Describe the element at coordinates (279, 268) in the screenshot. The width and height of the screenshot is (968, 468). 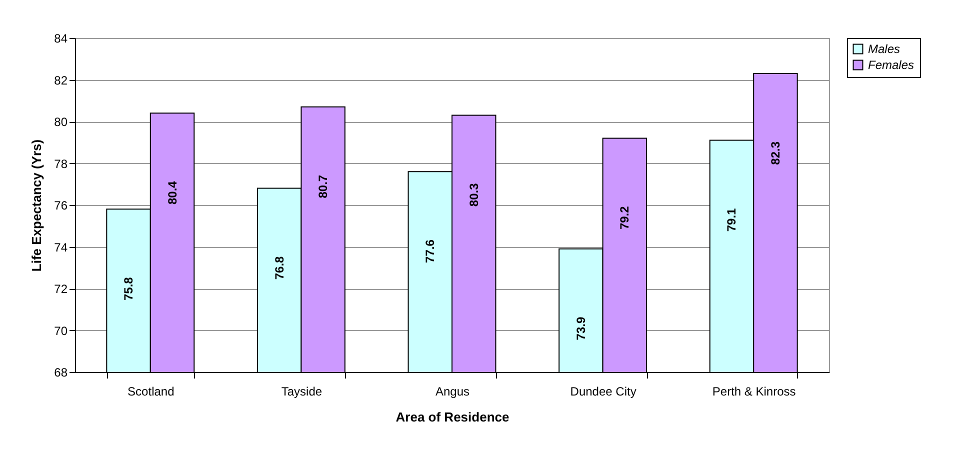
I see `data-label: 76.8` at that location.